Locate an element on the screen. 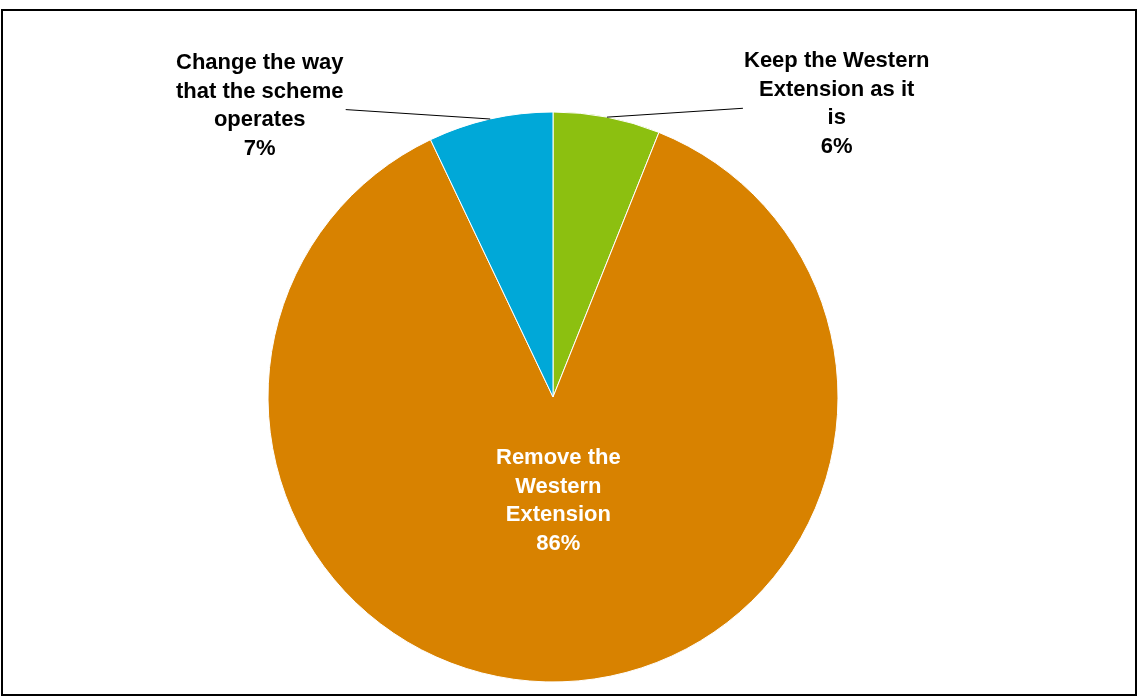  data-label: 6% is located at coordinates (836, 145).